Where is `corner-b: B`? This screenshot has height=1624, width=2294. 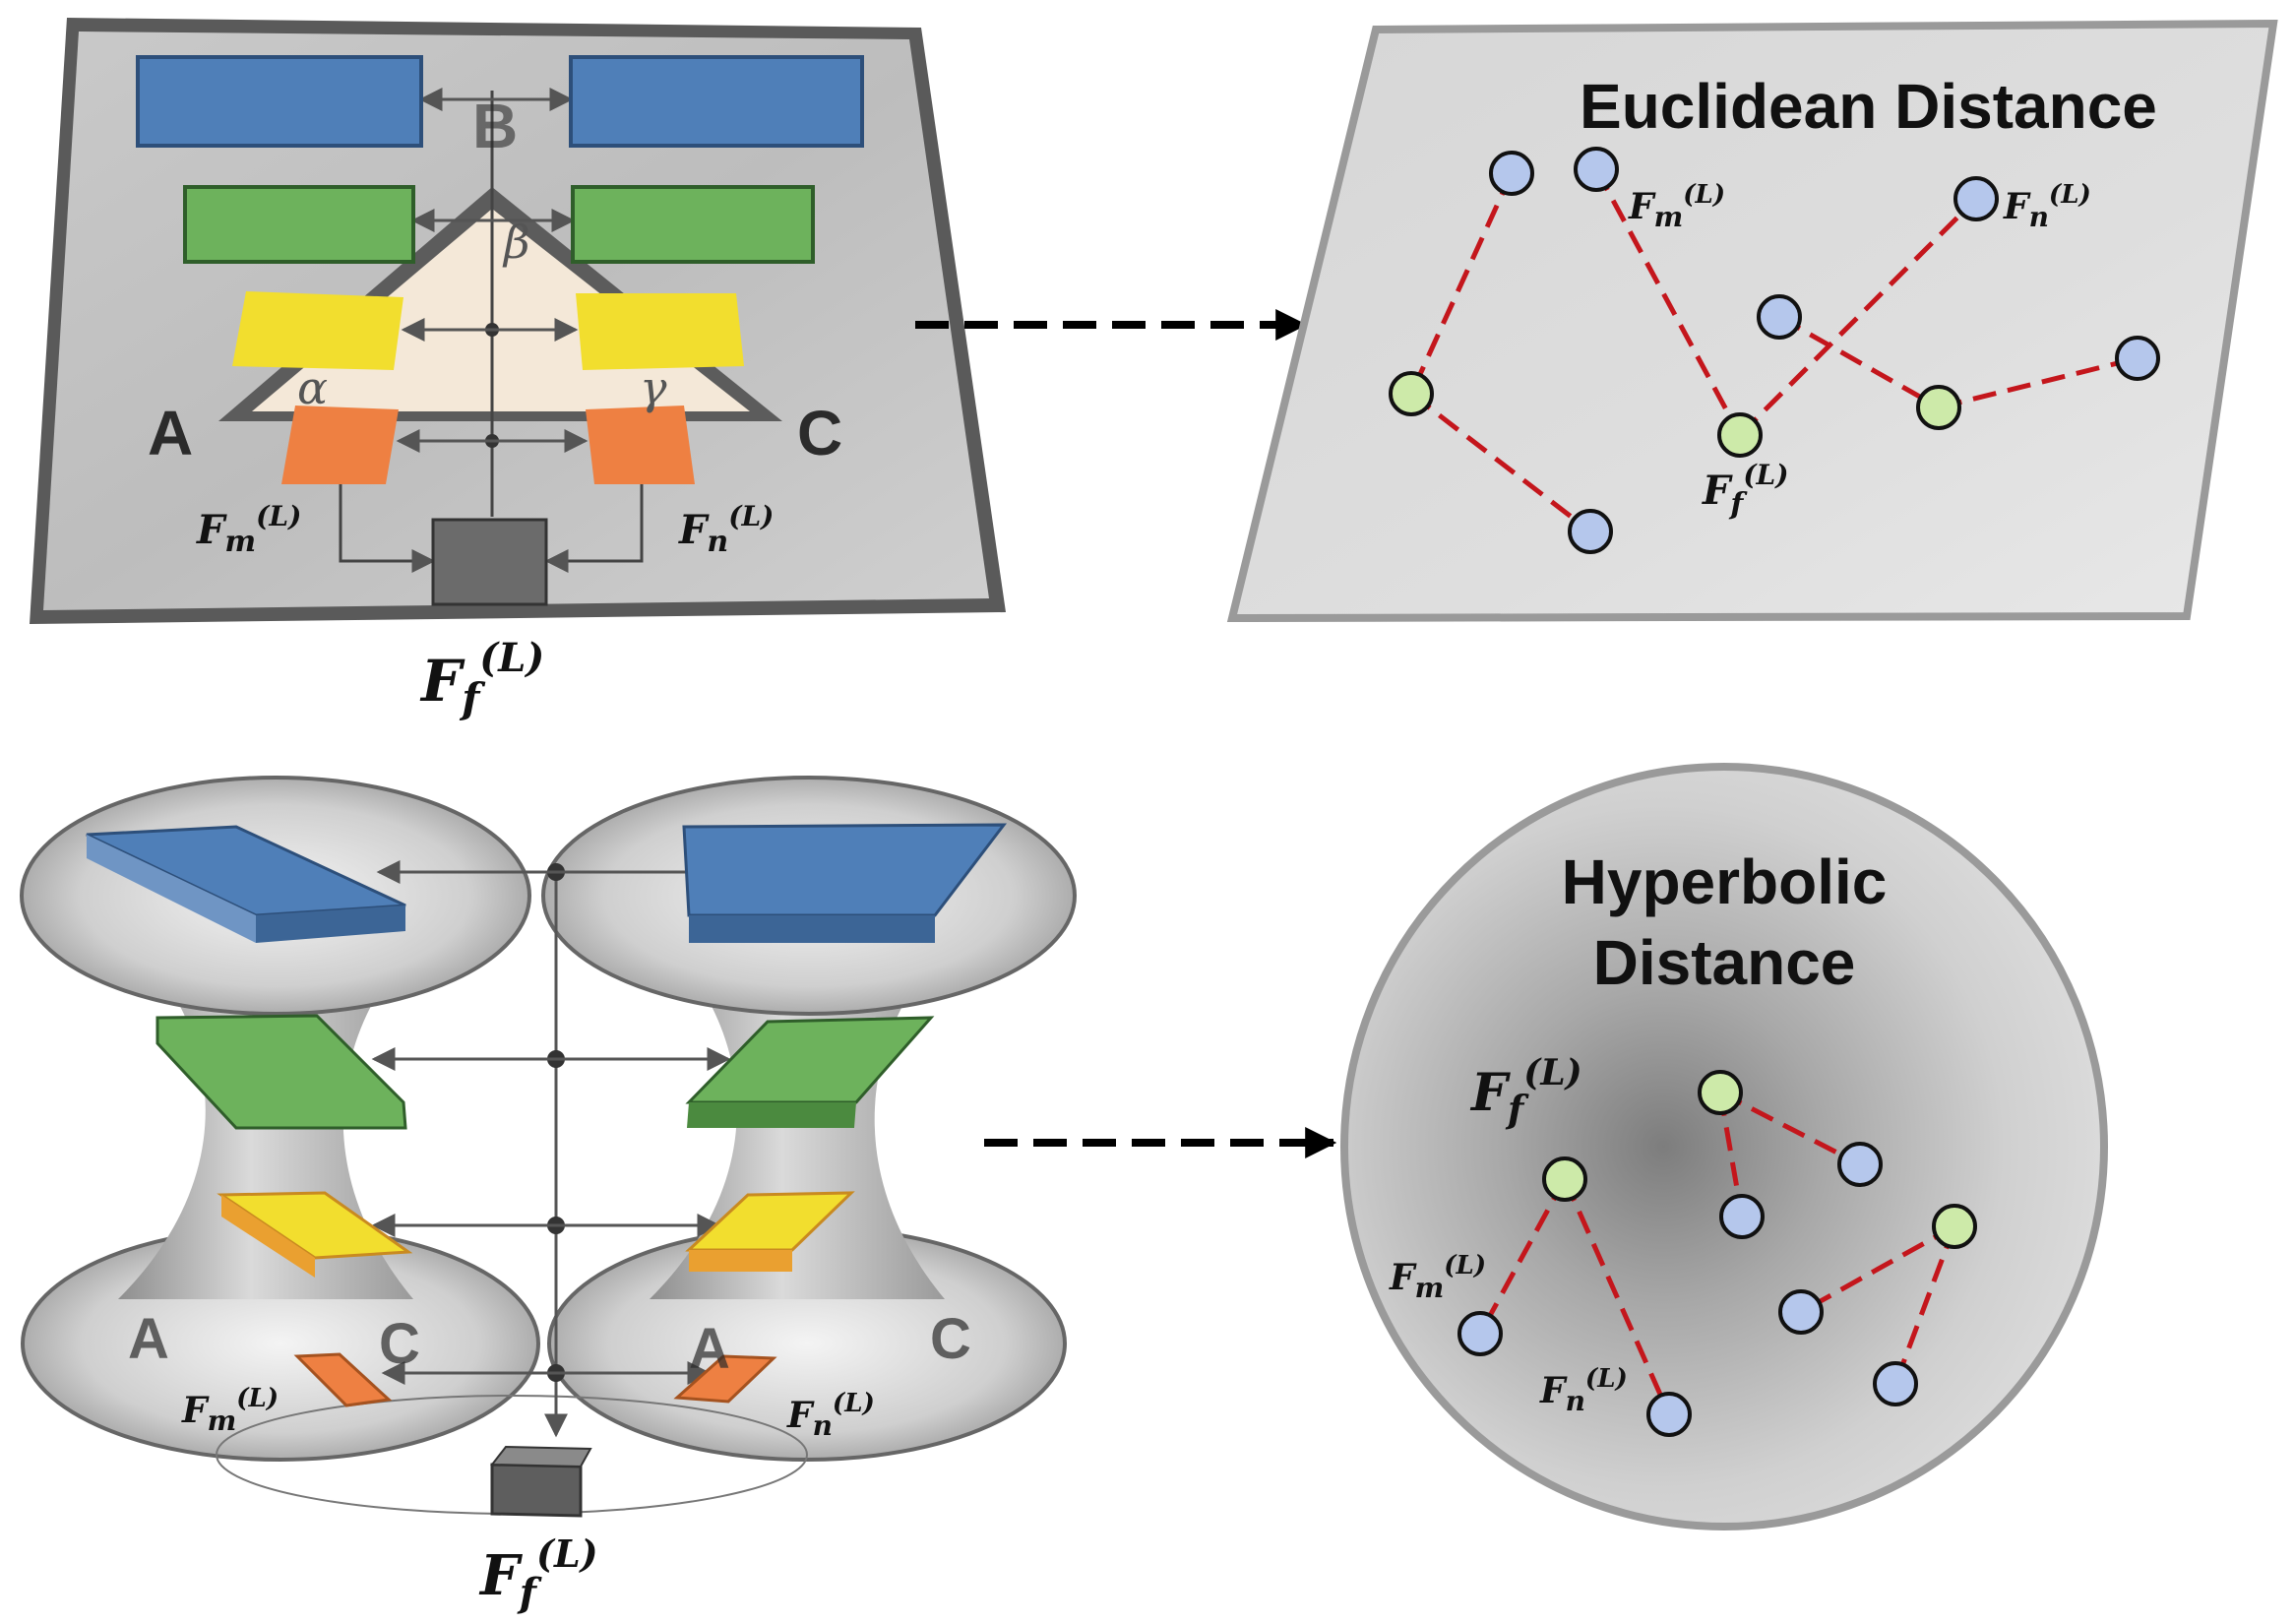
corner-b: B is located at coordinates (495, 126).